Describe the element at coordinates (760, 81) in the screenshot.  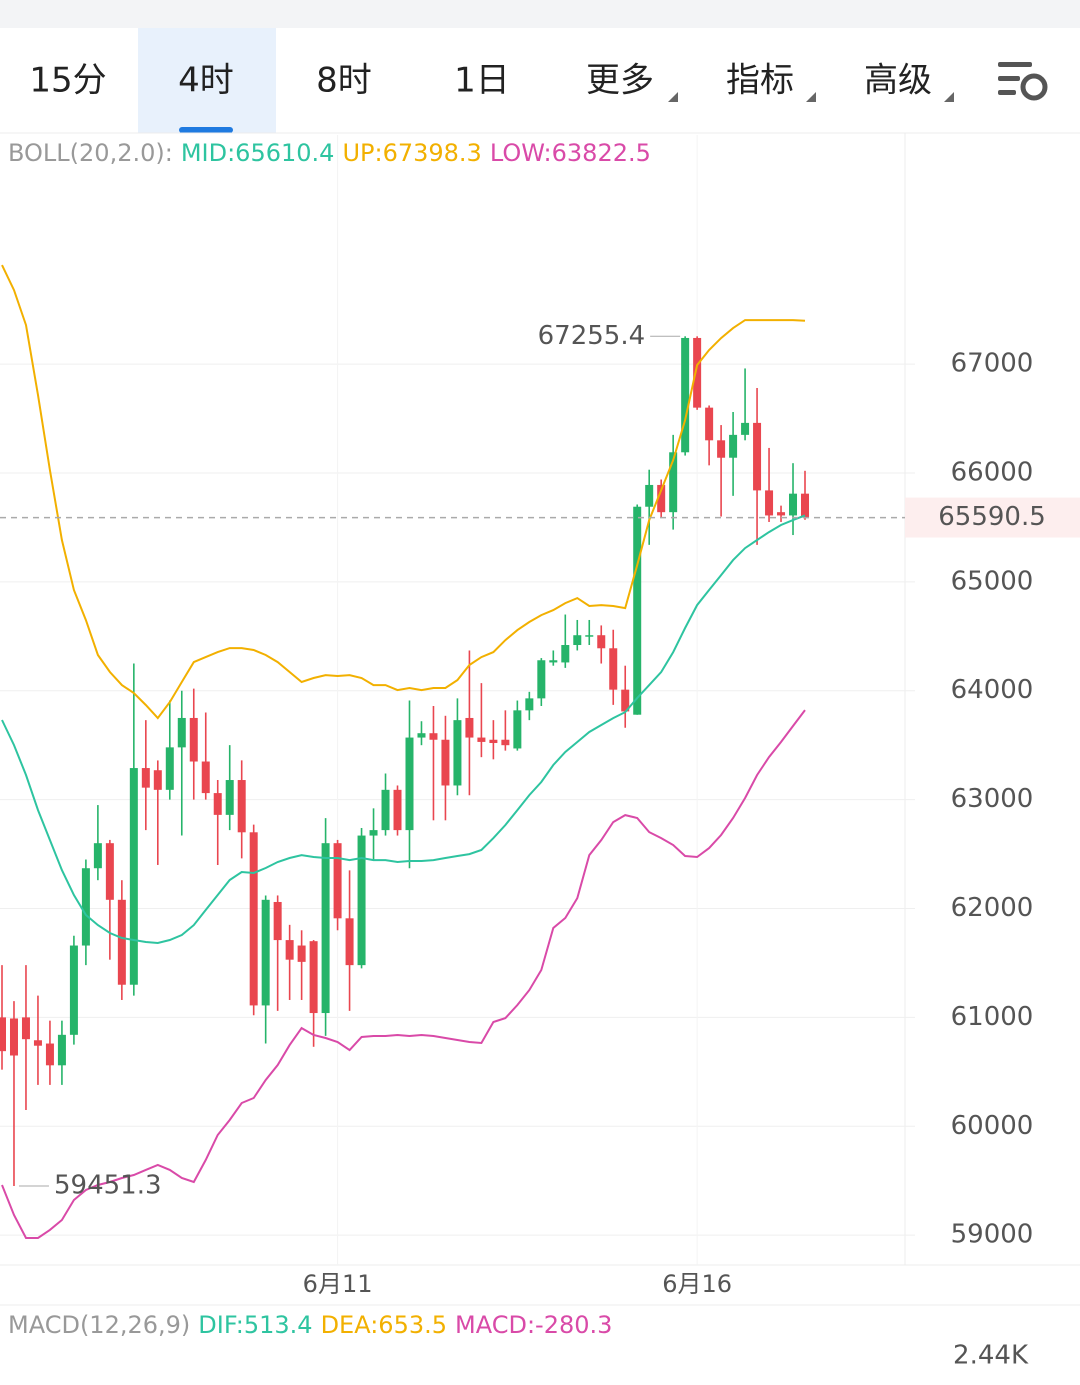
I see `tab: 指标` at that location.